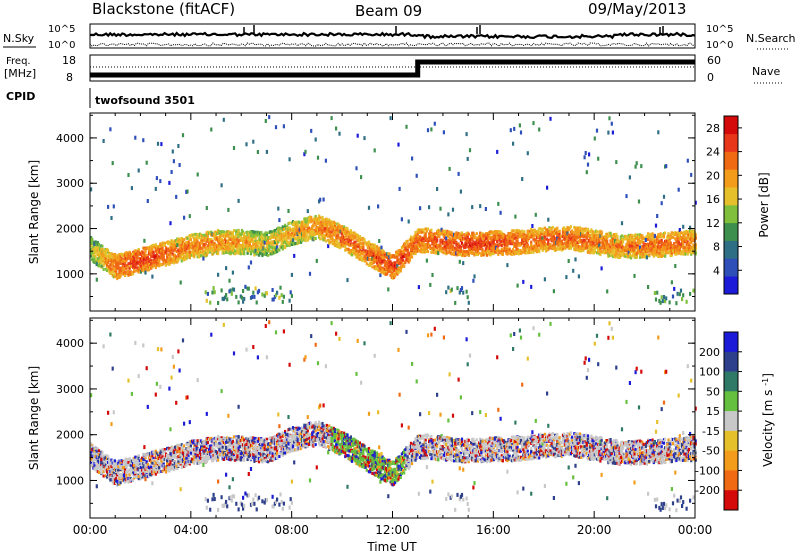  Describe the element at coordinates (388, 11) in the screenshot. I see `beam-title: Beam 09` at that location.